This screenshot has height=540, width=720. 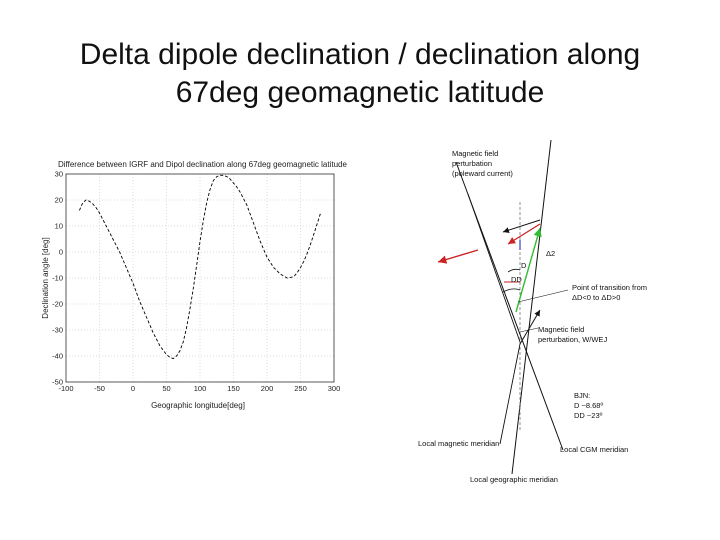 I want to click on x-tick-label: 50, so click(x=166, y=388).